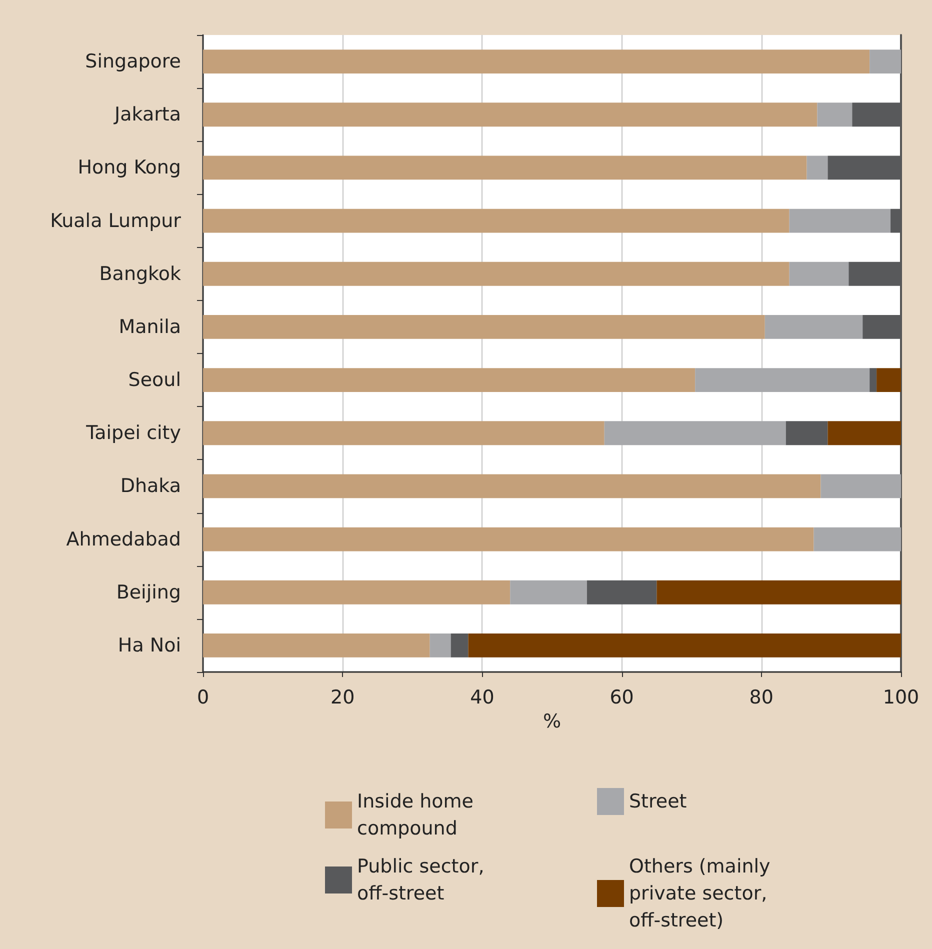  Describe the element at coordinates (702, 894) in the screenshot. I see `legend-label: Others (mainly private sector, off-street)` at that location.